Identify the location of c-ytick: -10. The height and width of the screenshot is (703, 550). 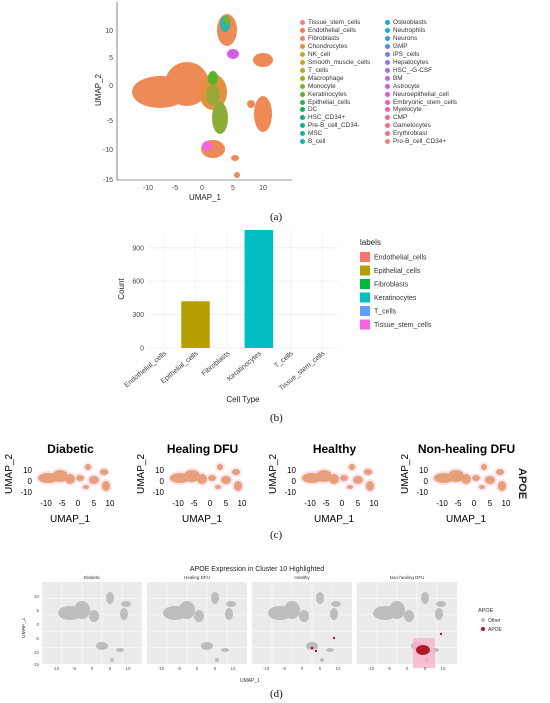
(290, 492).